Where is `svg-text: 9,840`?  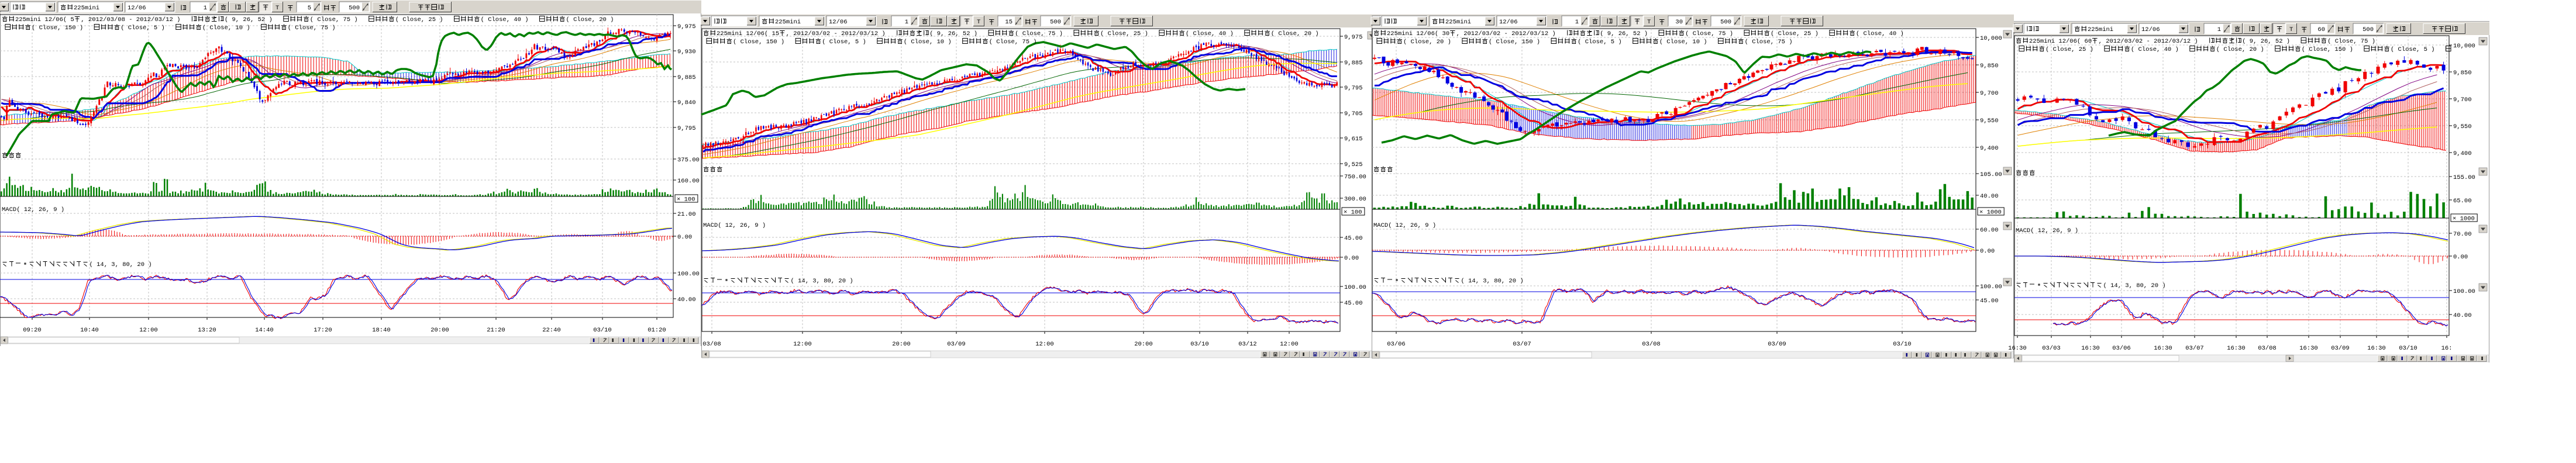
svg-text: 9,840 is located at coordinates (686, 102).